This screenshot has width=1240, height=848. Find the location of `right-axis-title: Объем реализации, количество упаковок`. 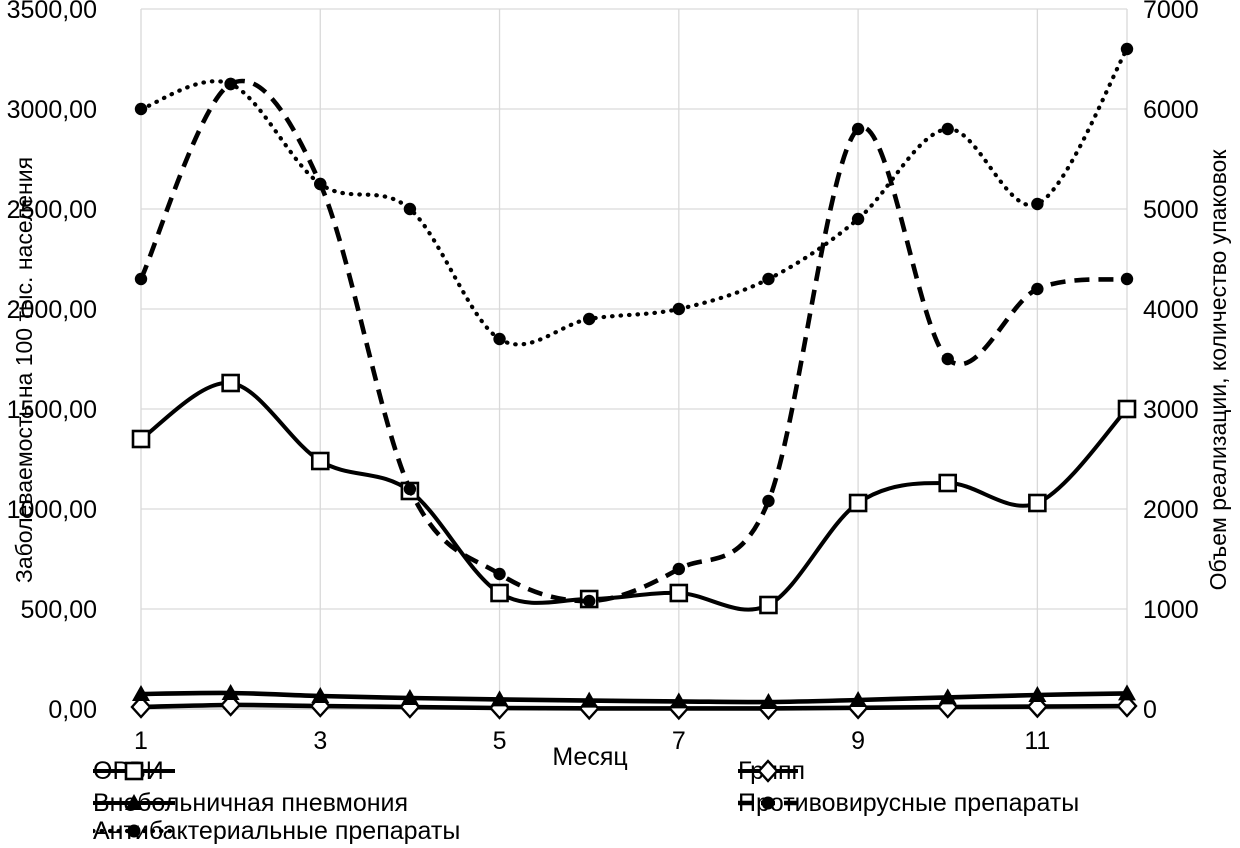

right-axis-title: Объем реализации, количество упаковок is located at coordinates (1218, 370).